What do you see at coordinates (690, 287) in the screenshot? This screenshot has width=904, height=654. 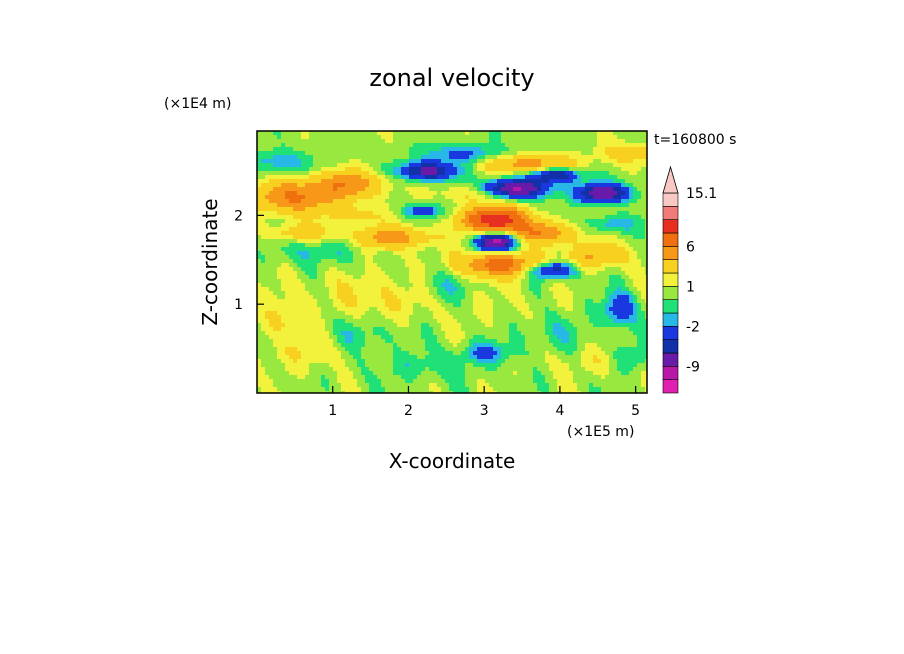 I see `colorbar-label: 1` at bounding box center [690, 287].